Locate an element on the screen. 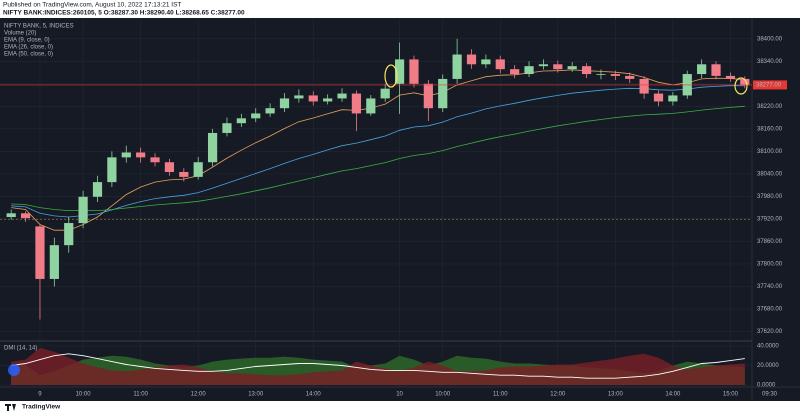 The height and width of the screenshot is (415, 800). logo-mark is located at coordinates (10, 407).